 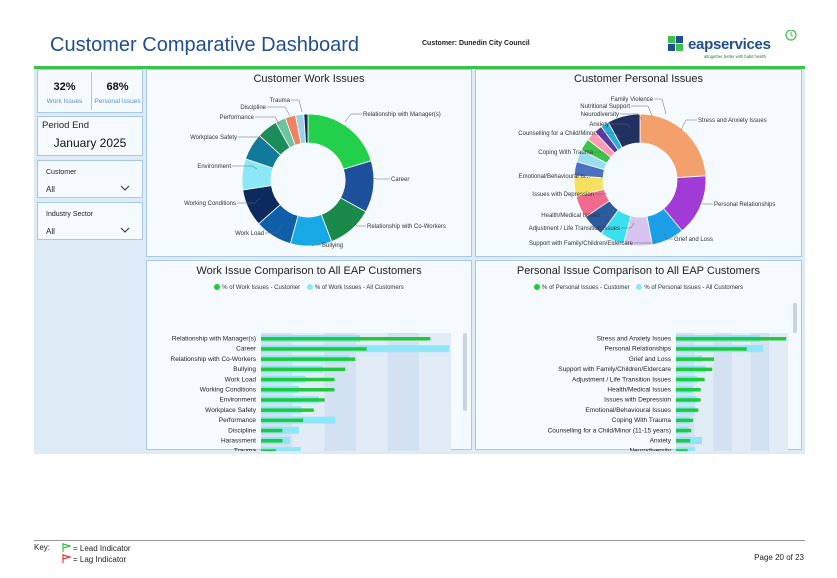 What do you see at coordinates (91, 91) in the screenshot?
I see `kpi-divider` at bounding box center [91, 91].